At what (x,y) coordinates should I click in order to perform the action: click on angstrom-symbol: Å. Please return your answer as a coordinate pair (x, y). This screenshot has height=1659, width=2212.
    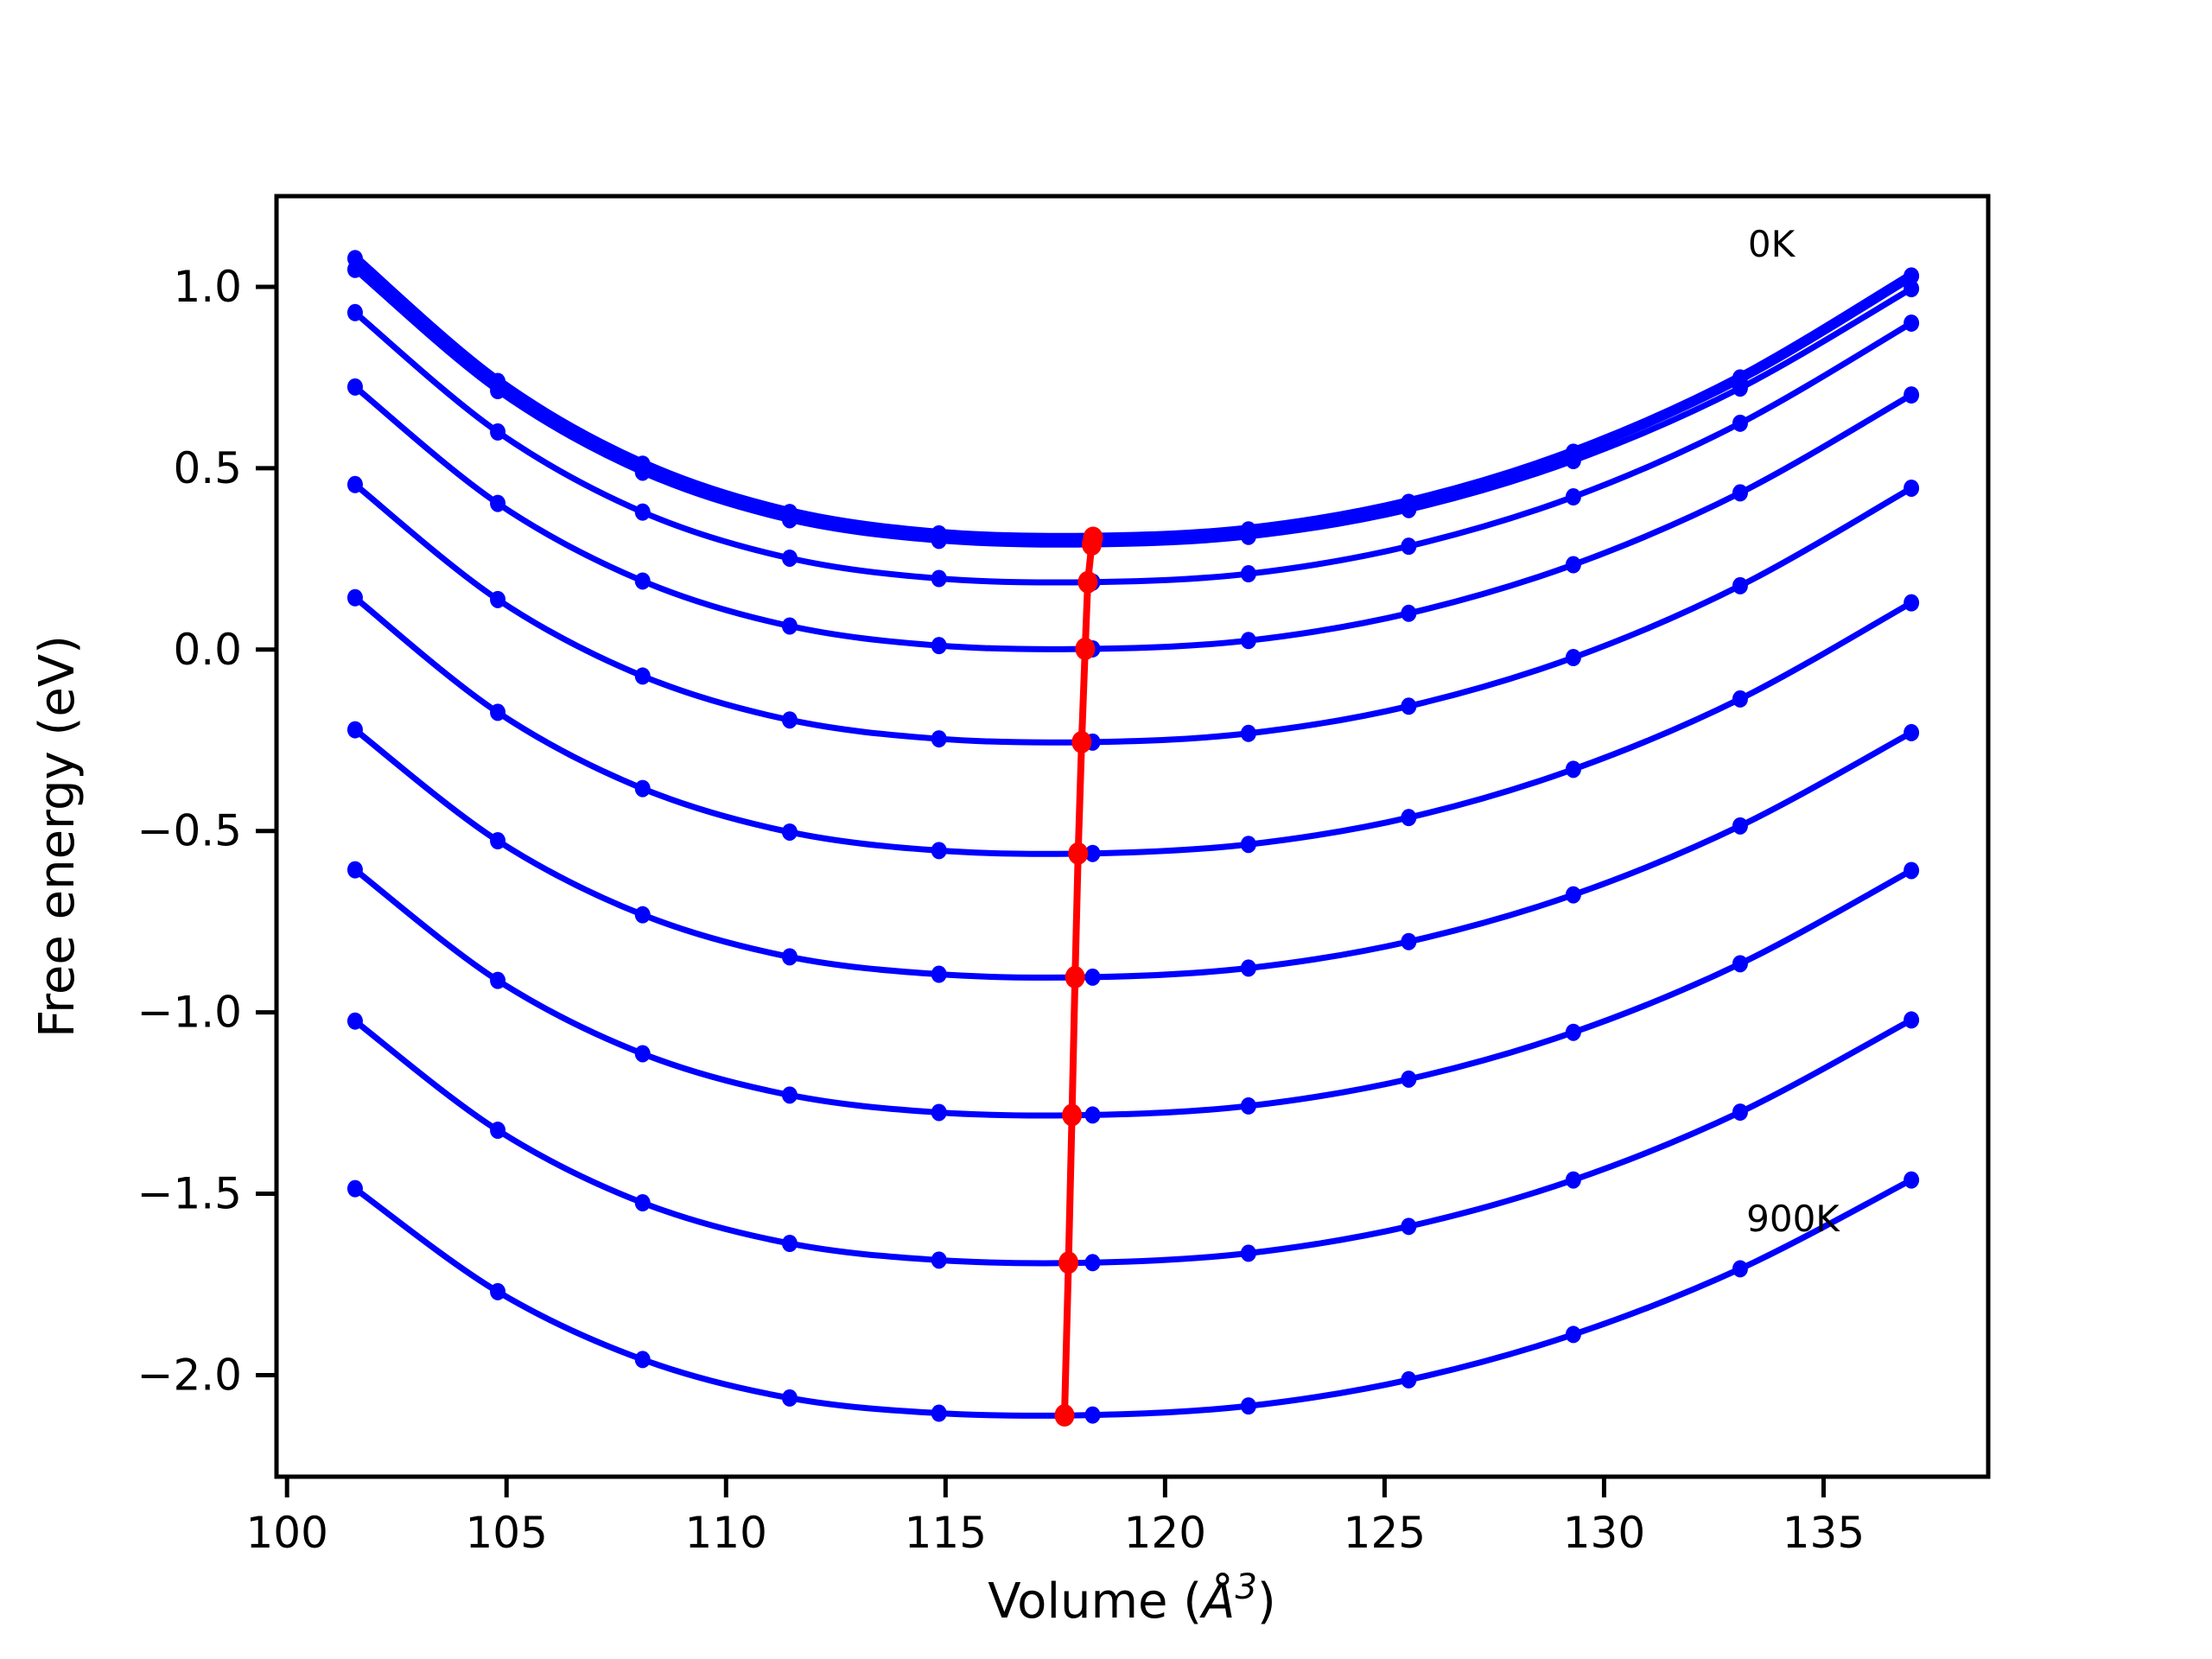
    Looking at the image, I should click on (1217, 1601).